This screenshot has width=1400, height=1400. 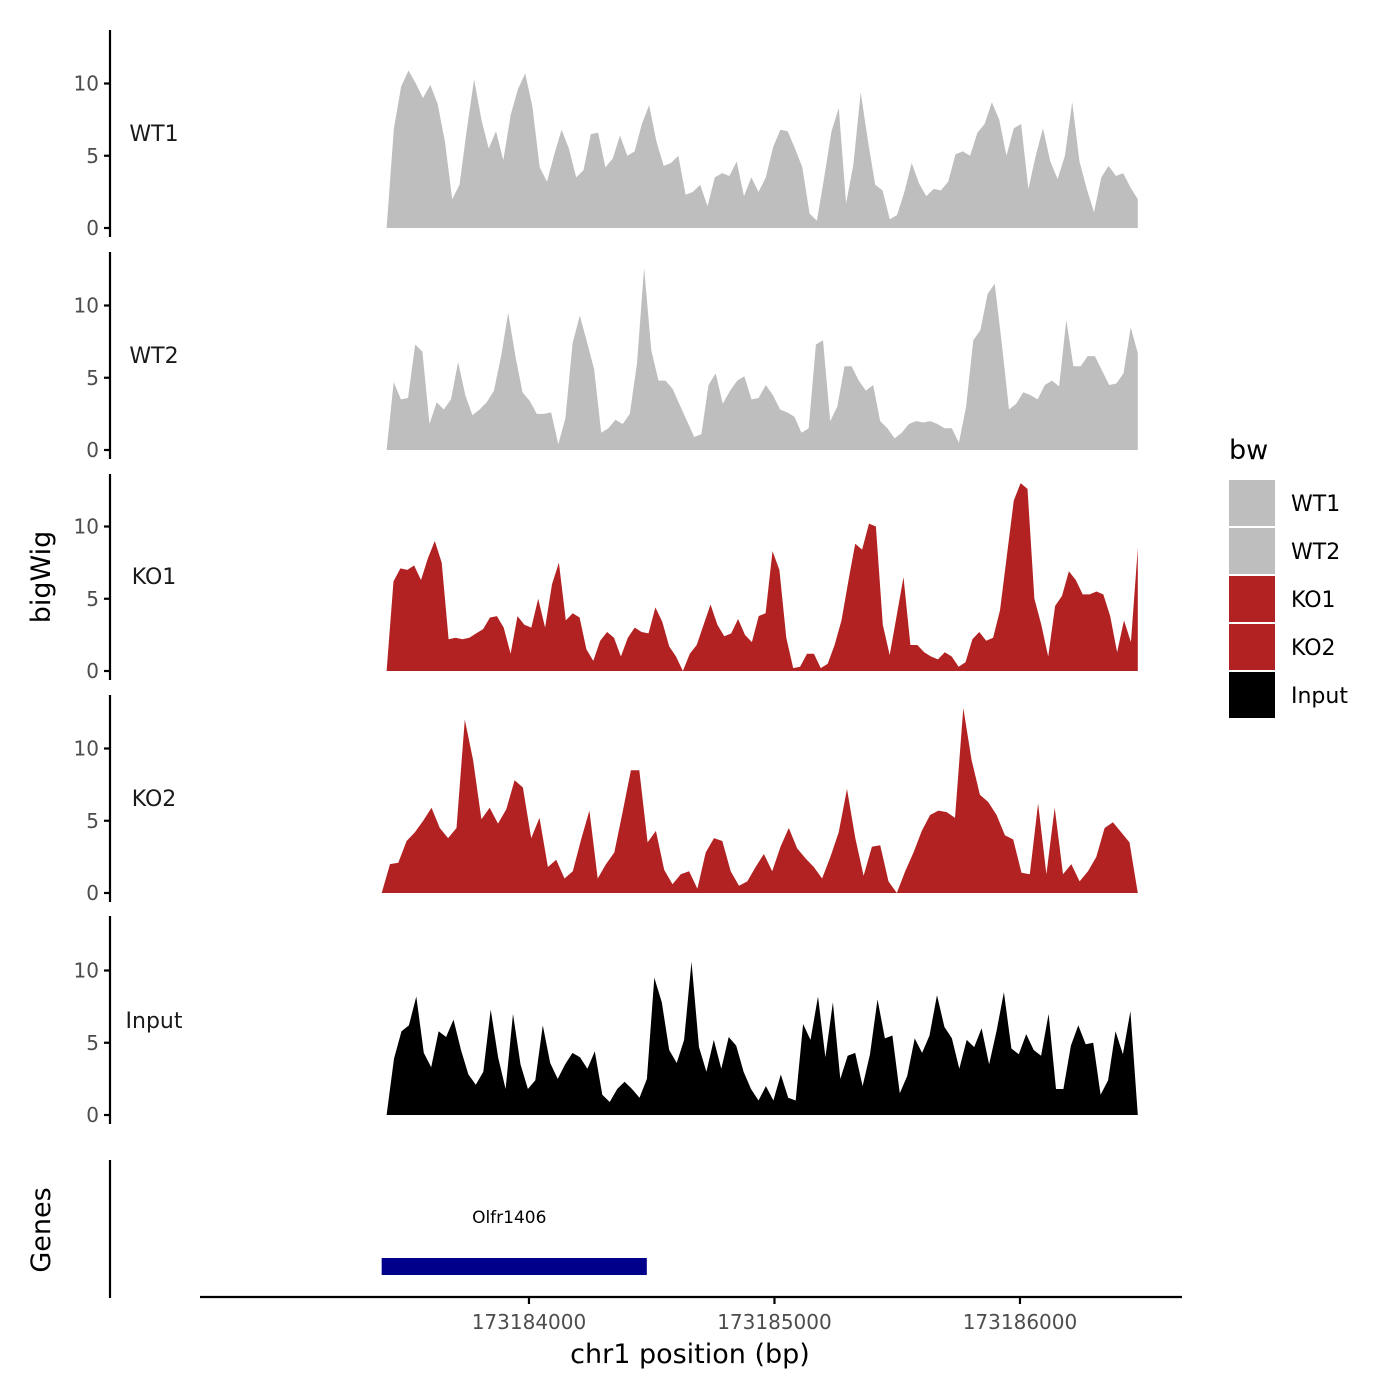 I want to click on signal-area-ko1, so click(x=762, y=577).